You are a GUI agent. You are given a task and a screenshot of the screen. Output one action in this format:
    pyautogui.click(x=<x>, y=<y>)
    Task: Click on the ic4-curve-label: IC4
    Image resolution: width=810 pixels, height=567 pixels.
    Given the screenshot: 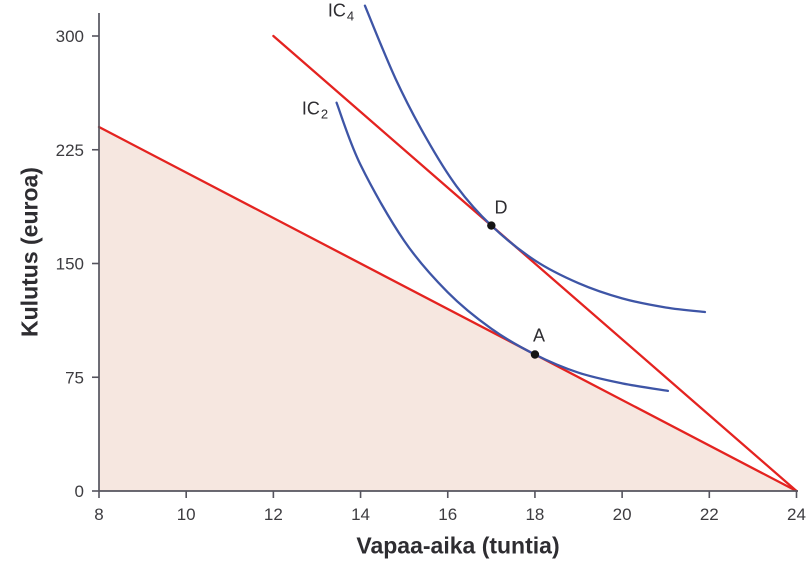 What is the action you would take?
    pyautogui.click(x=341, y=12)
    